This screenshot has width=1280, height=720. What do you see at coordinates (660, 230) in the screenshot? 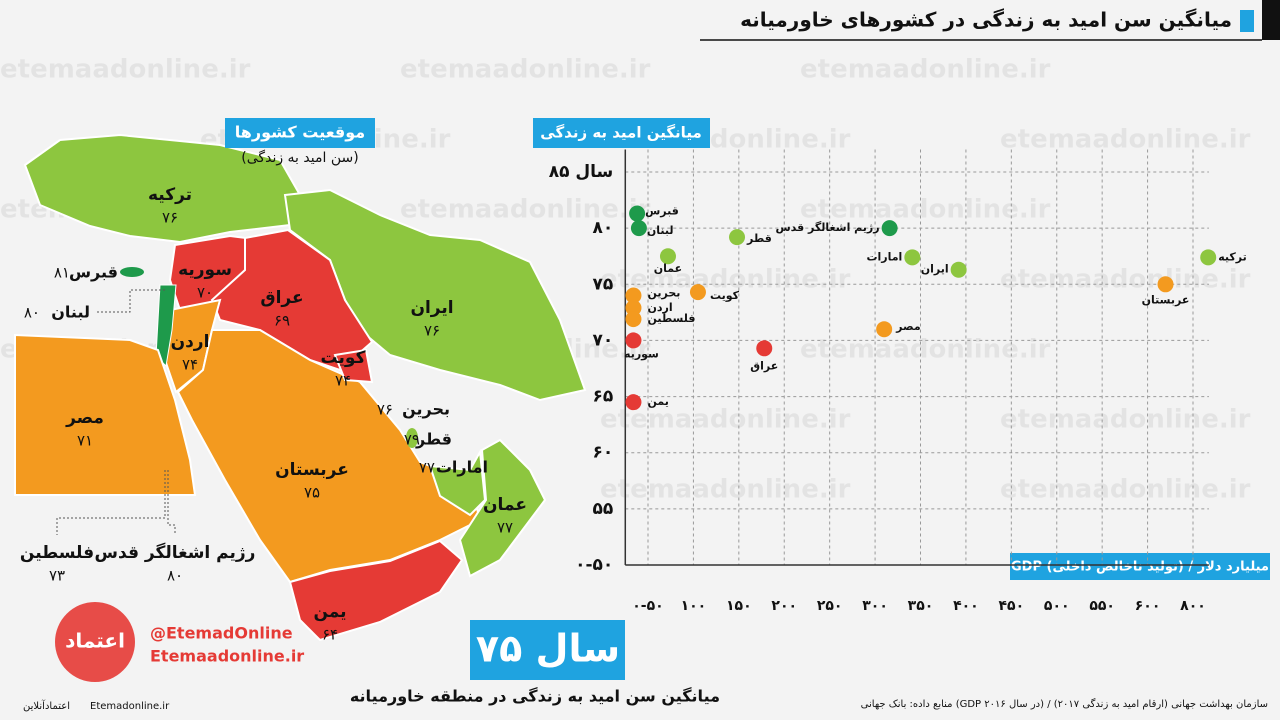
I see `point-label: لبنان` at bounding box center [660, 230].